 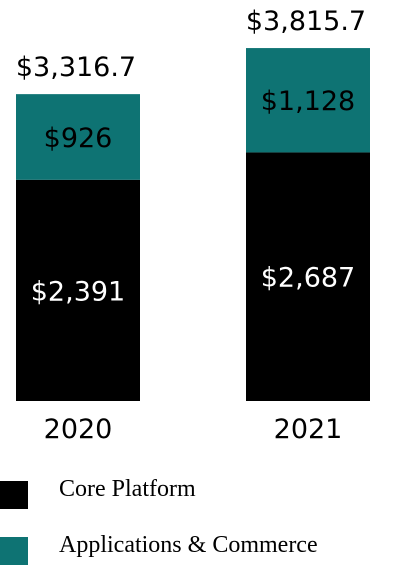 I want to click on legend-label-applications-commerce: Applications & Commerce, so click(x=188, y=545).